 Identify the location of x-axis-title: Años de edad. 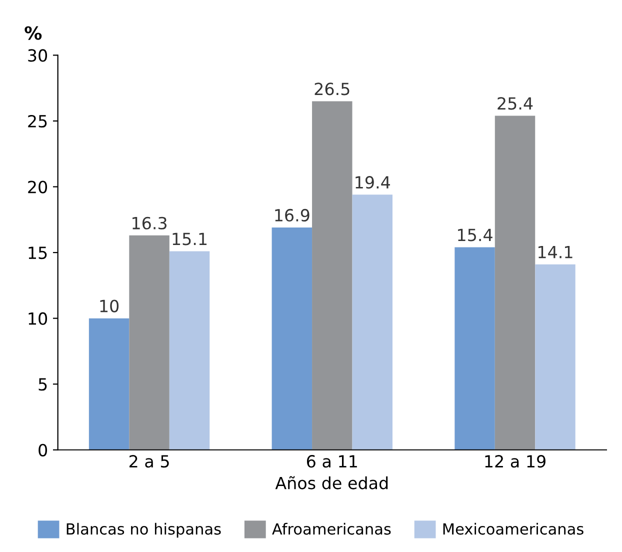
(331, 483).